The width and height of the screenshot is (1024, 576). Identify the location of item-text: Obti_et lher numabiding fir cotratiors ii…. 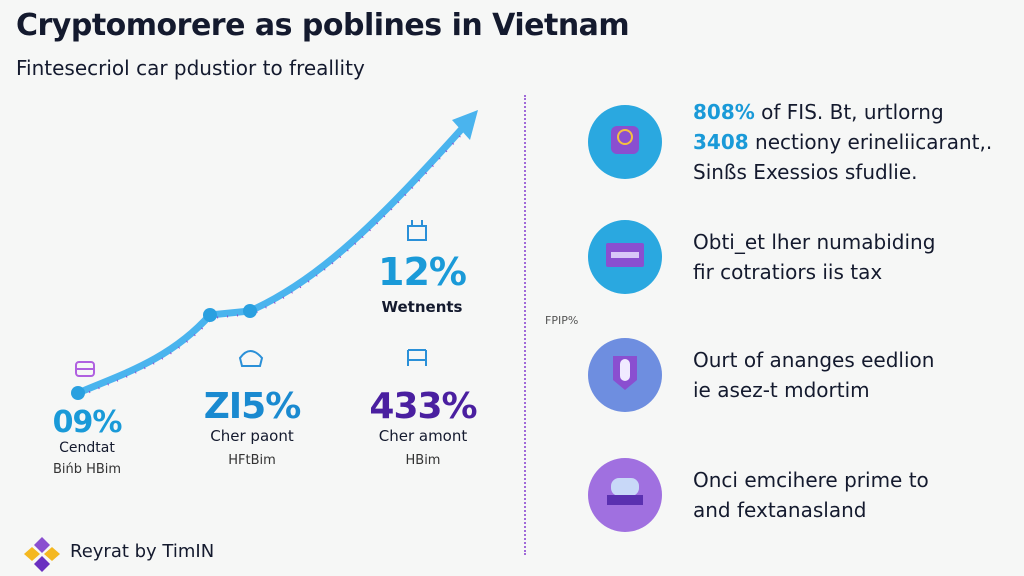
(814, 257).